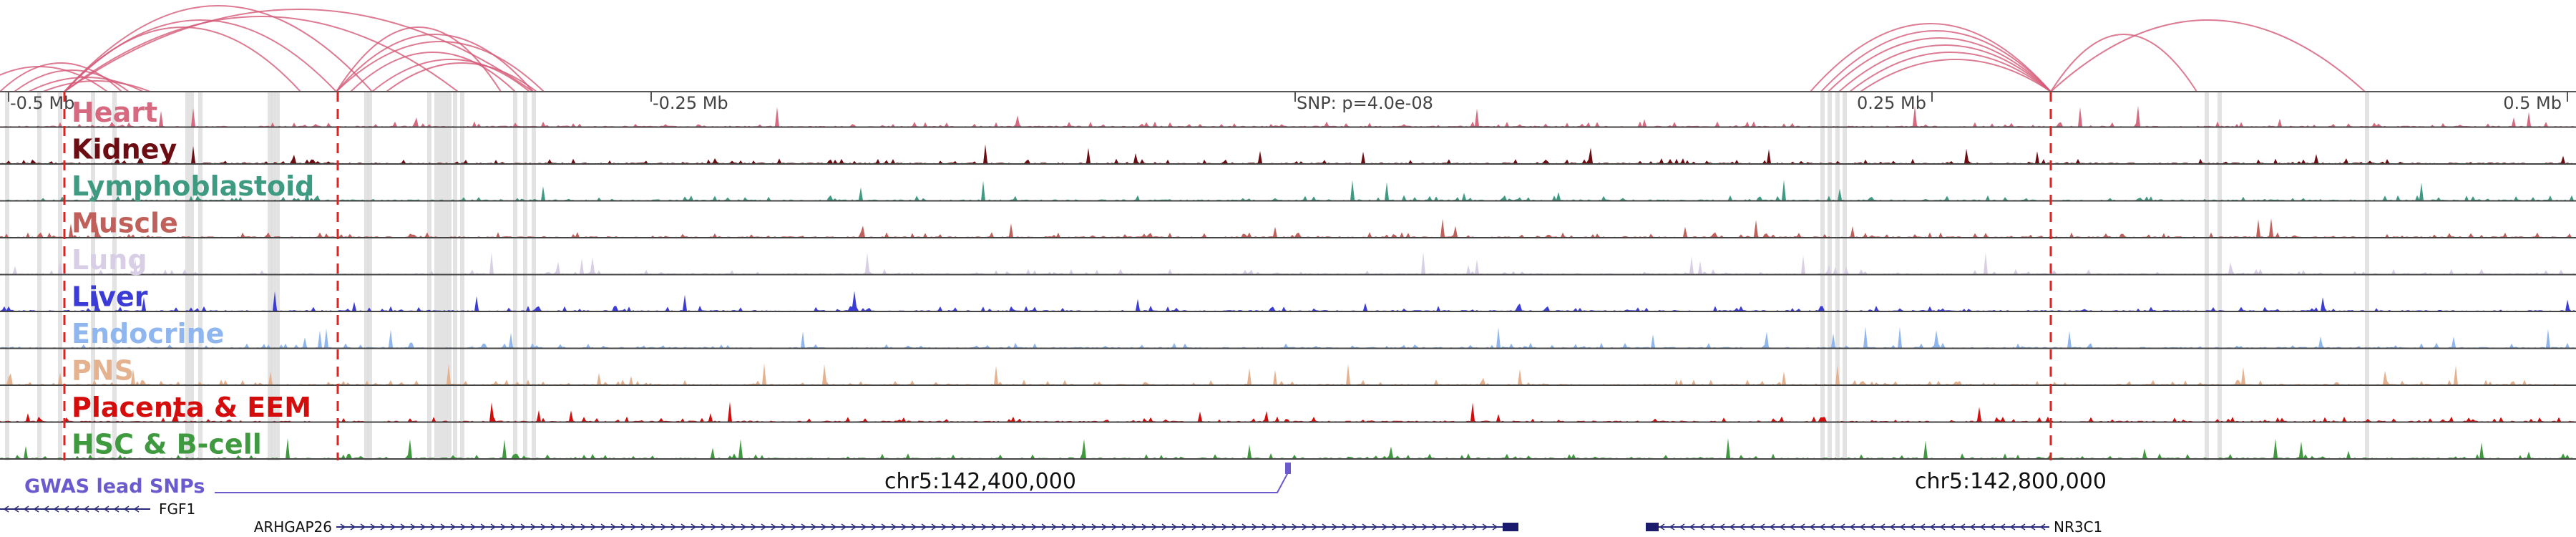 This screenshot has width=2576, height=537. Describe the element at coordinates (980, 481) in the screenshot. I see `coordinate-label: chr5:142,400,000` at that location.